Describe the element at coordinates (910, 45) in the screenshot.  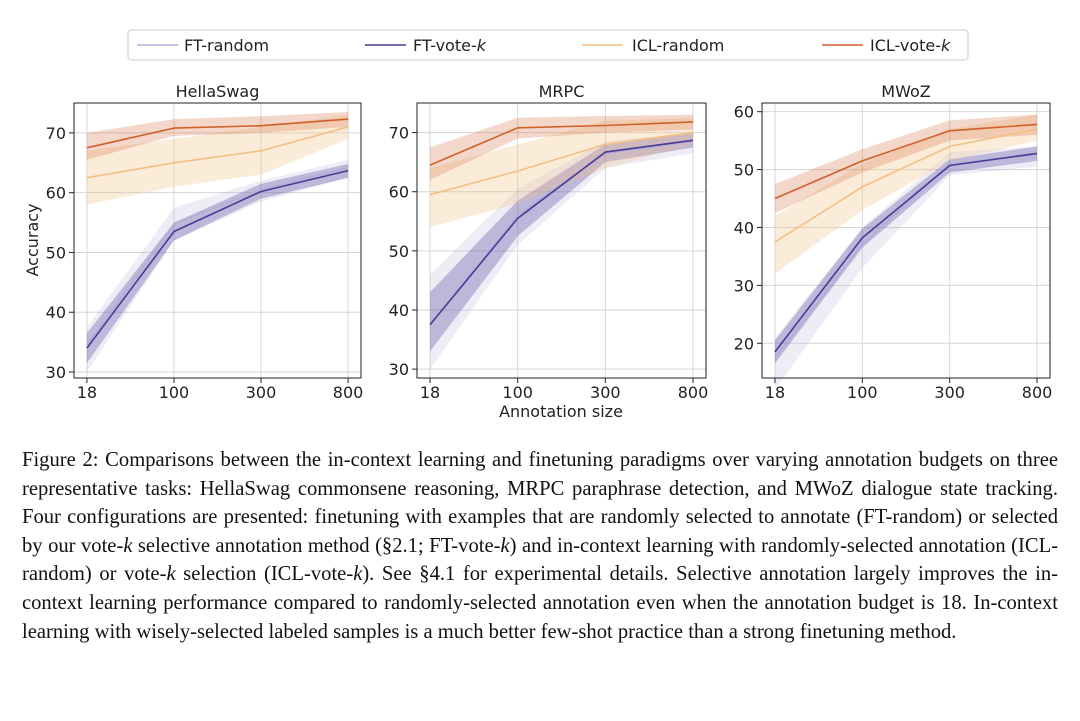
I see `legend-label-icl-vote-k: ICL-vote-k` at that location.